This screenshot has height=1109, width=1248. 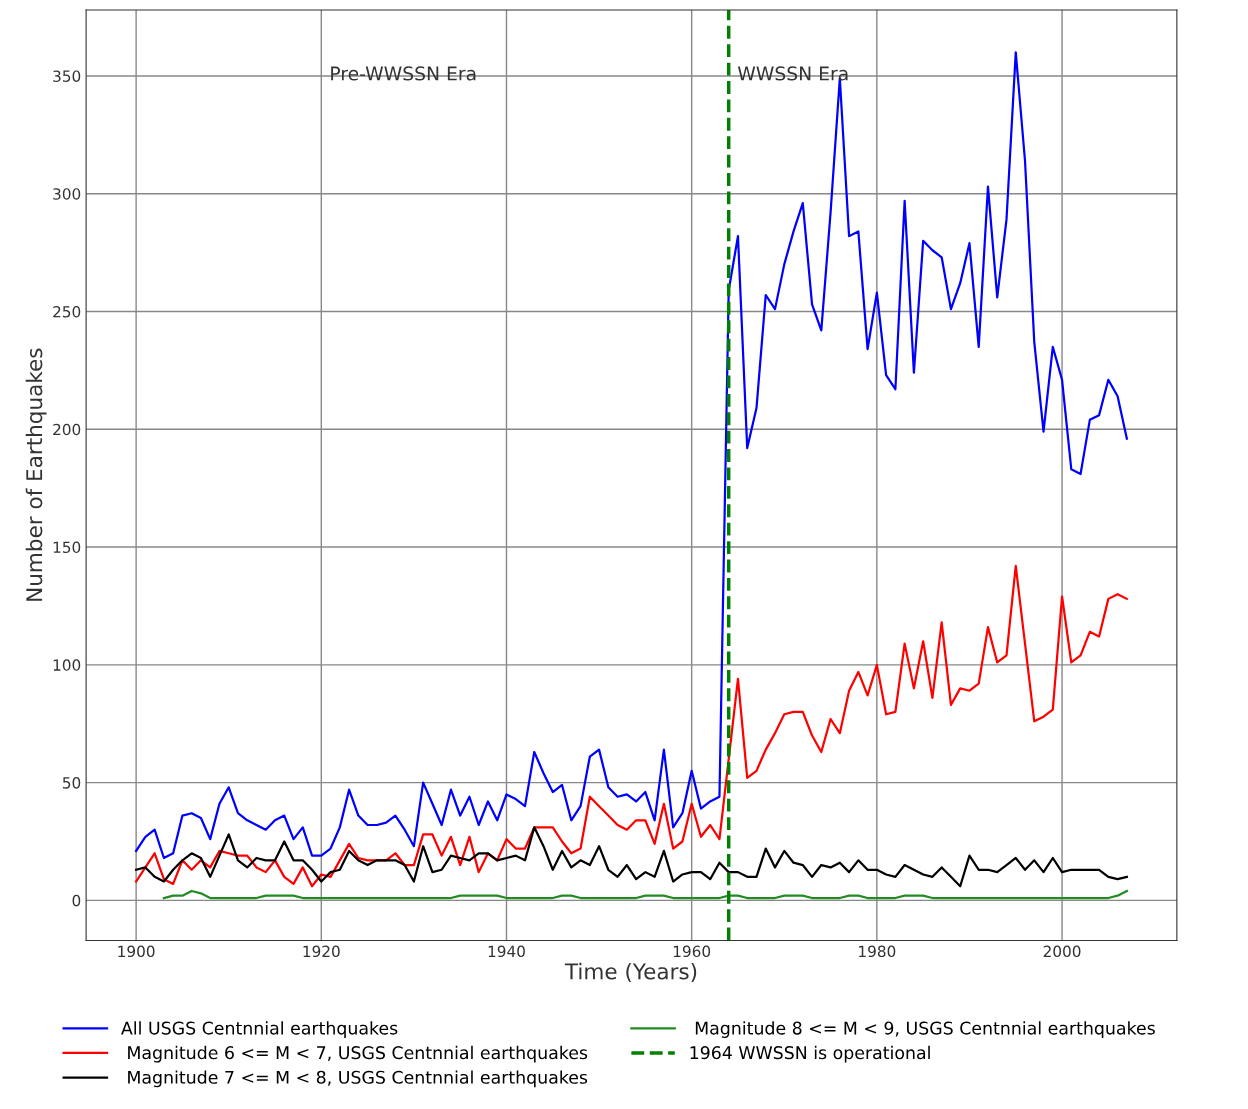 I want to click on x-tick-label: 1920, so click(x=321, y=951).